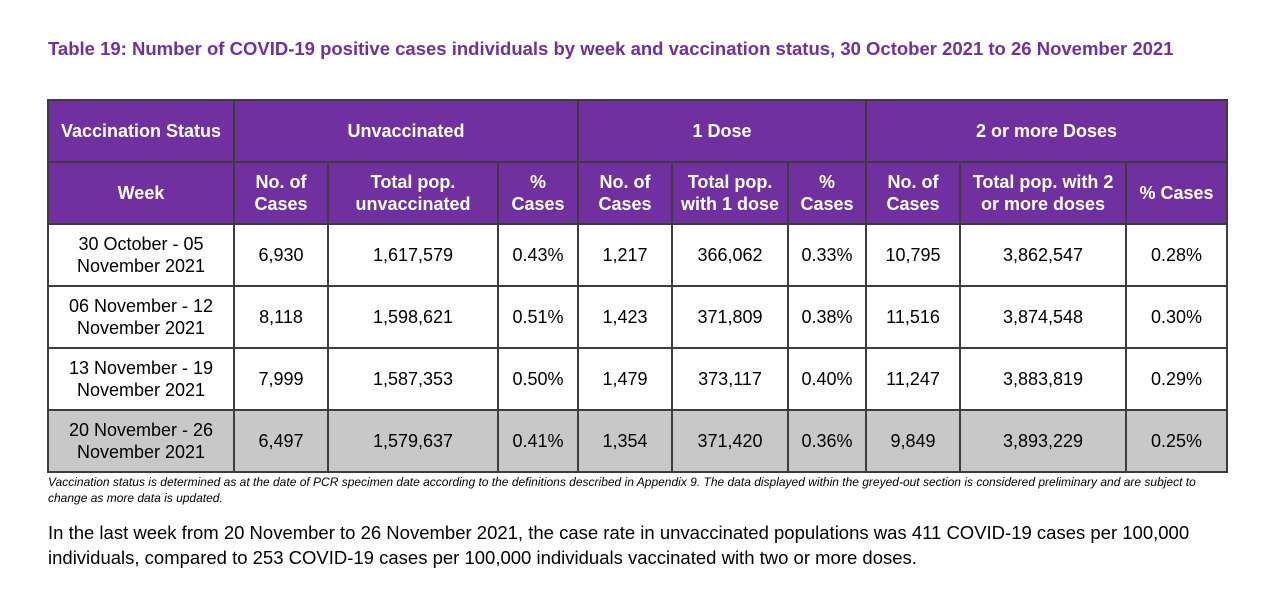 Image resolution: width=1277 pixels, height=589 pixels. What do you see at coordinates (141, 379) in the screenshot?
I see `week-cell: 13 November - 19 November 2021` at bounding box center [141, 379].